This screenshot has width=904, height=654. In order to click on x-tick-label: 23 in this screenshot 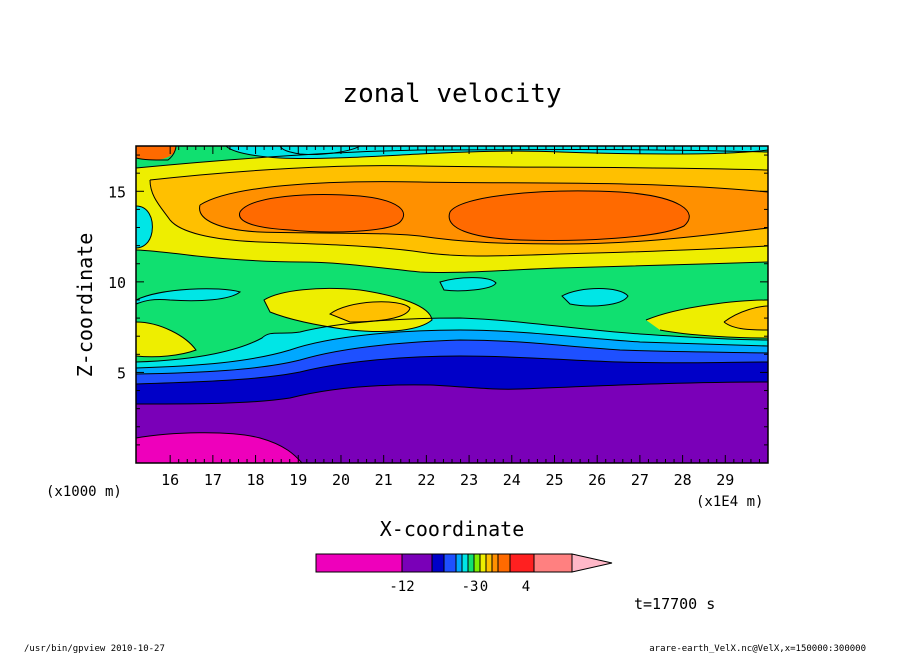, I will do `click(469, 480)`.